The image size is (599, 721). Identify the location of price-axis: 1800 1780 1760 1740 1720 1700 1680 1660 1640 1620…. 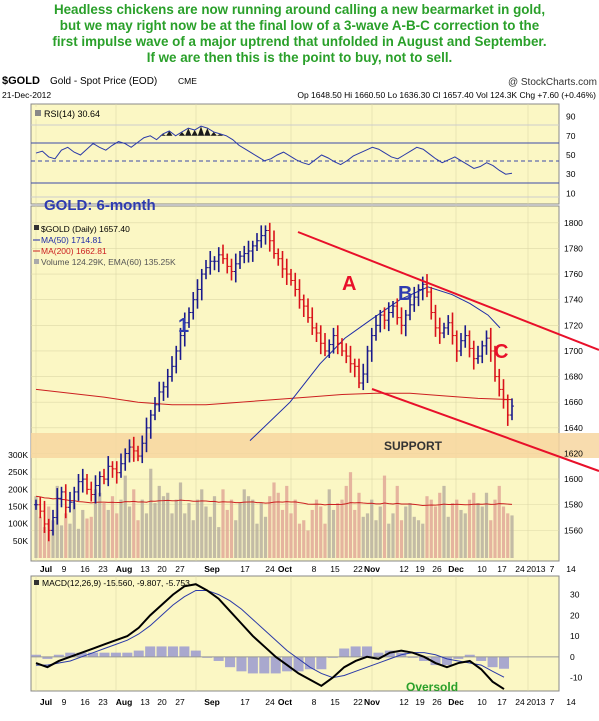
(573, 377).